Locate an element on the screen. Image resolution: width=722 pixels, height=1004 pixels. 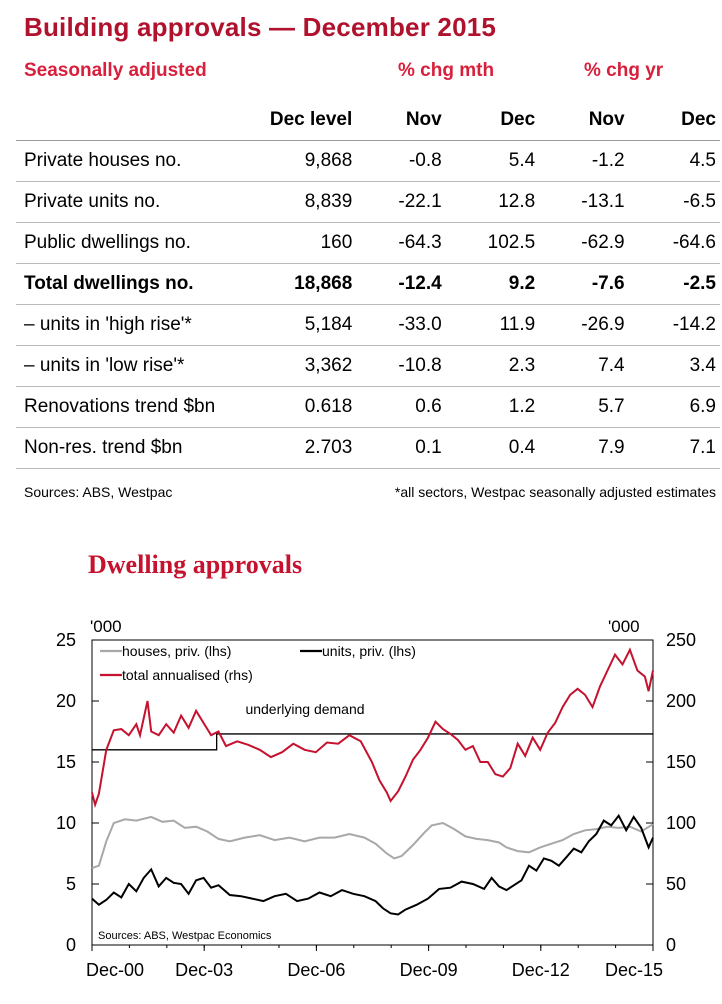
row-label: – units in 'low rise'* is located at coordinates (133, 366).